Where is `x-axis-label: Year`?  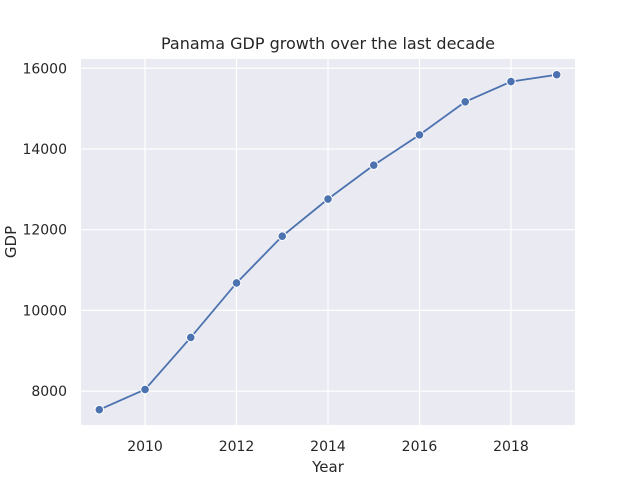 x-axis-label: Year is located at coordinates (328, 467).